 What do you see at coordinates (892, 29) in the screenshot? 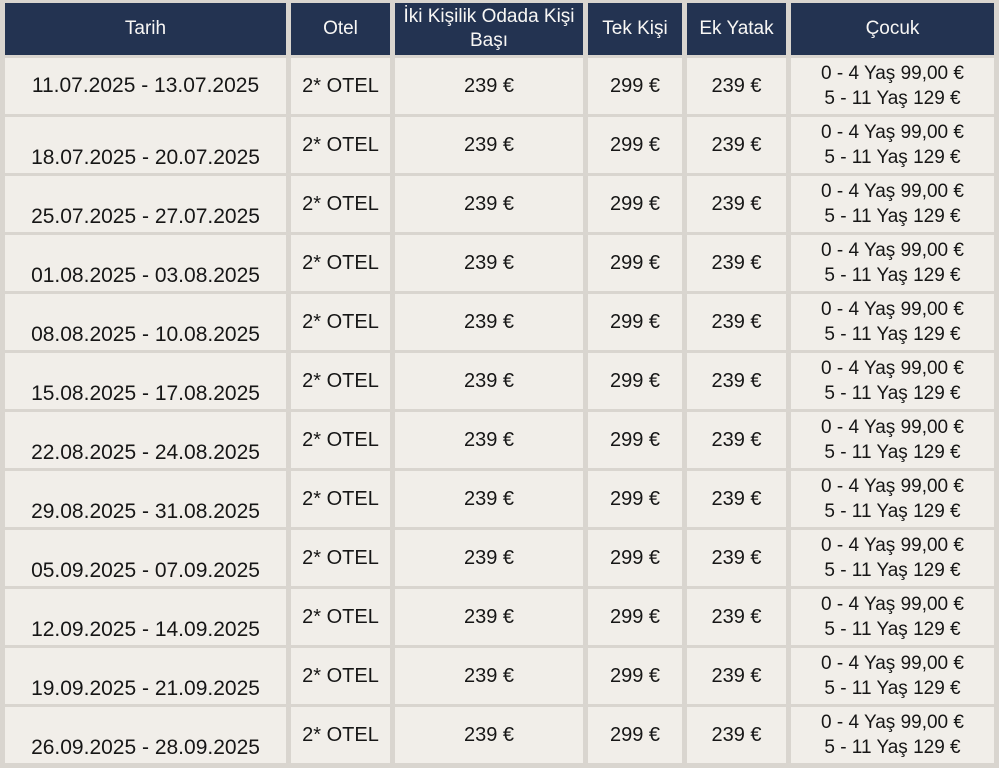
I see `column-header-cocuk: Çocuk` at bounding box center [892, 29].